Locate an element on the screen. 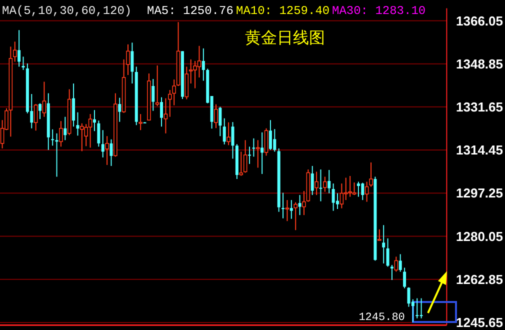 This screenshot has width=505, height=330. y-tick-label: 1262.85 is located at coordinates (479, 279).